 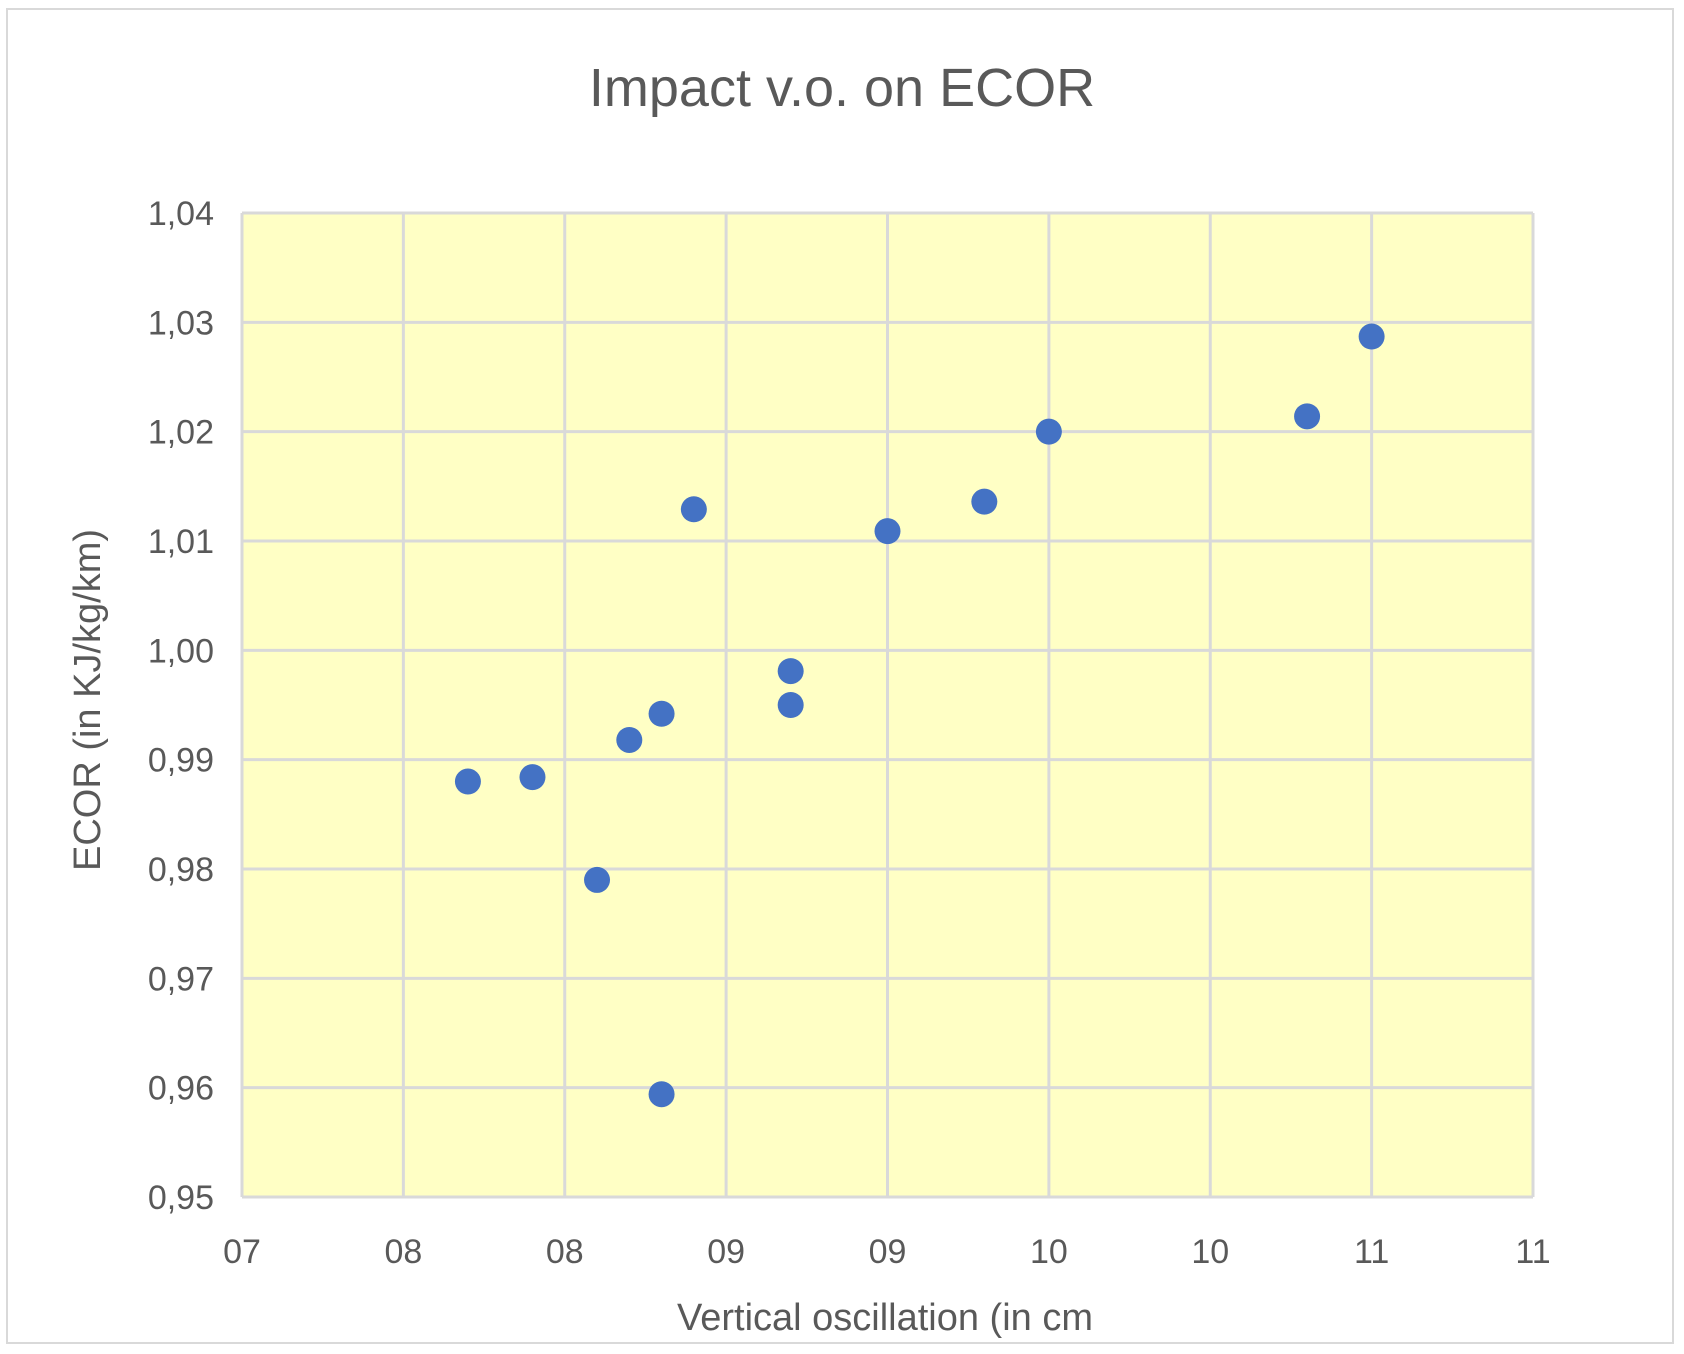 What do you see at coordinates (181, 979) in the screenshot?
I see `y-tick-label: 0,97` at bounding box center [181, 979].